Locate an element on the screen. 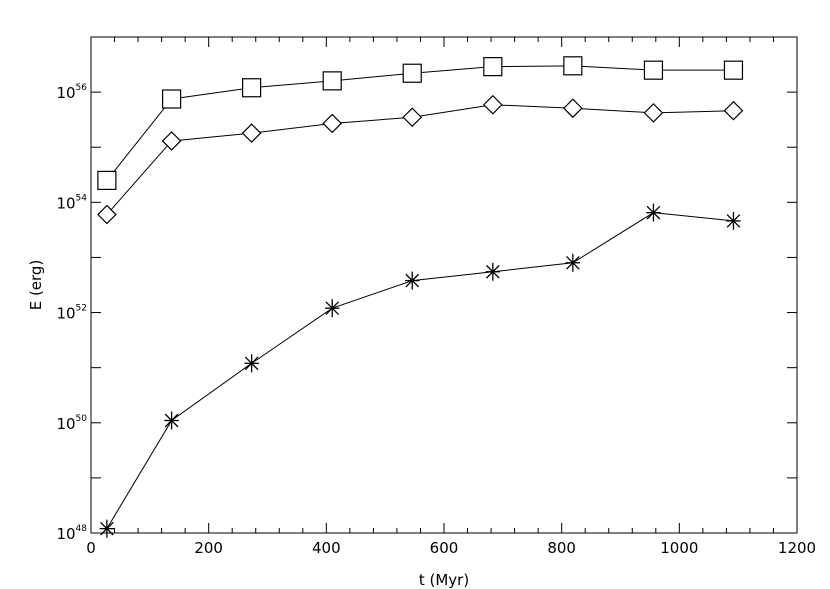  y-tick-exponent: 48 is located at coordinates (82, 529).